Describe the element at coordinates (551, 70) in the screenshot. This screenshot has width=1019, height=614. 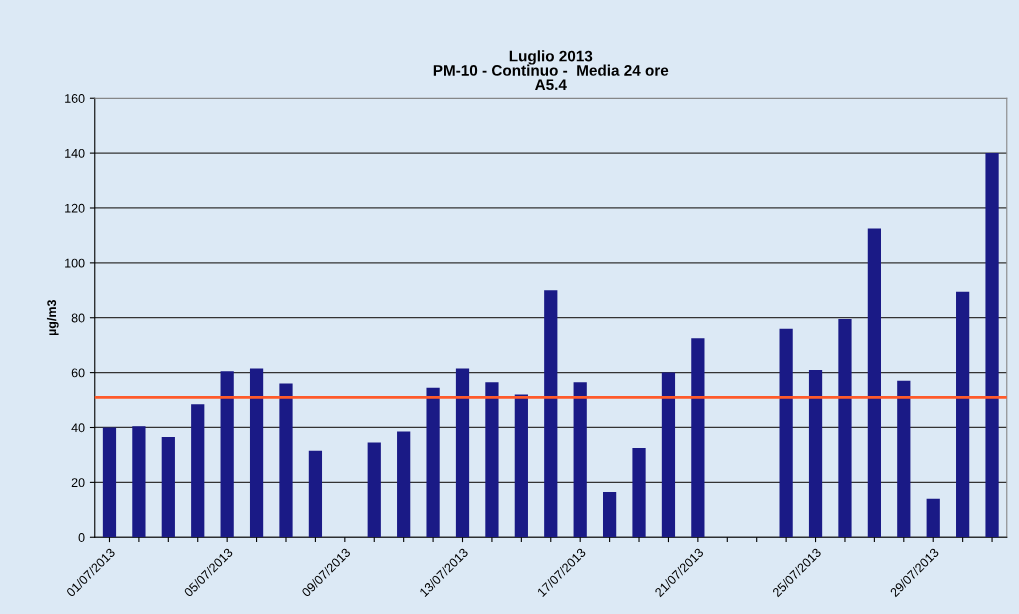
I see `chart-title: Luglio 2013 PM-10 - Continuo - Media 24 ore A5.4` at that location.